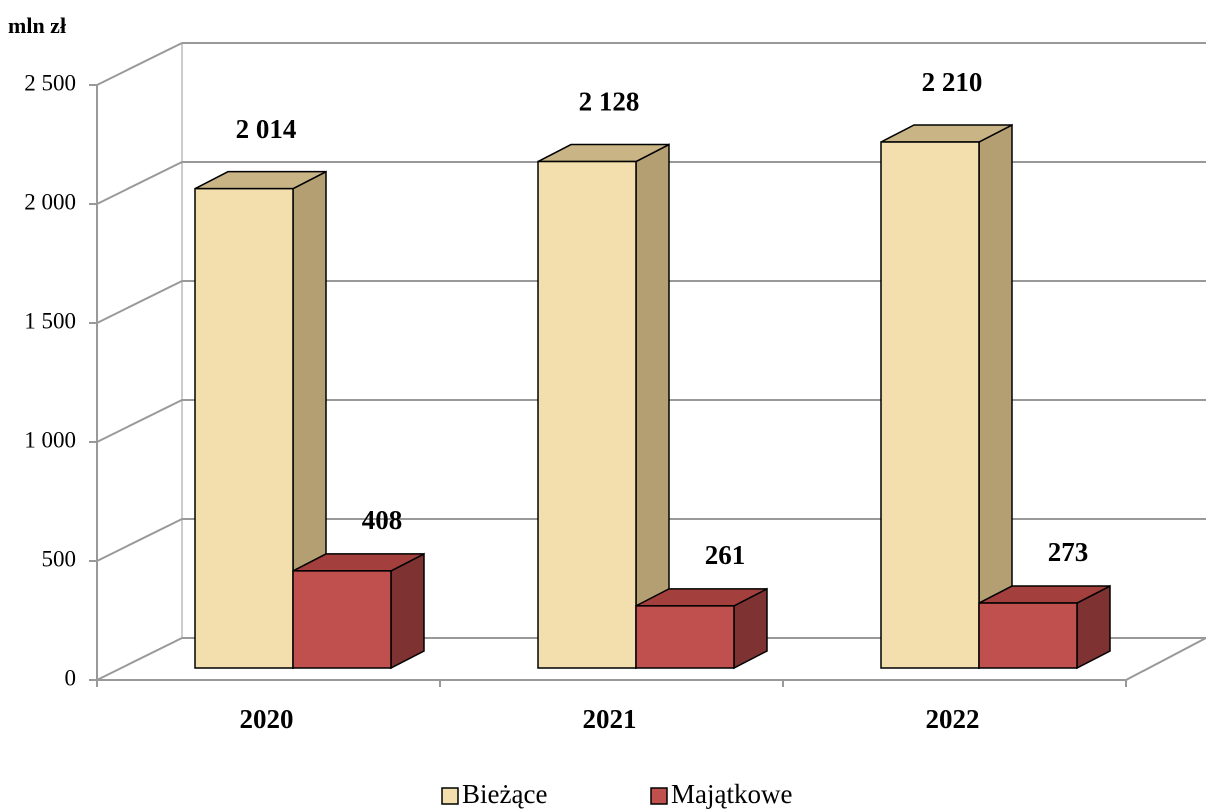 The image size is (1206, 812). What do you see at coordinates (50, 320) in the screenshot?
I see `y-tick-label: 1 500` at bounding box center [50, 320].